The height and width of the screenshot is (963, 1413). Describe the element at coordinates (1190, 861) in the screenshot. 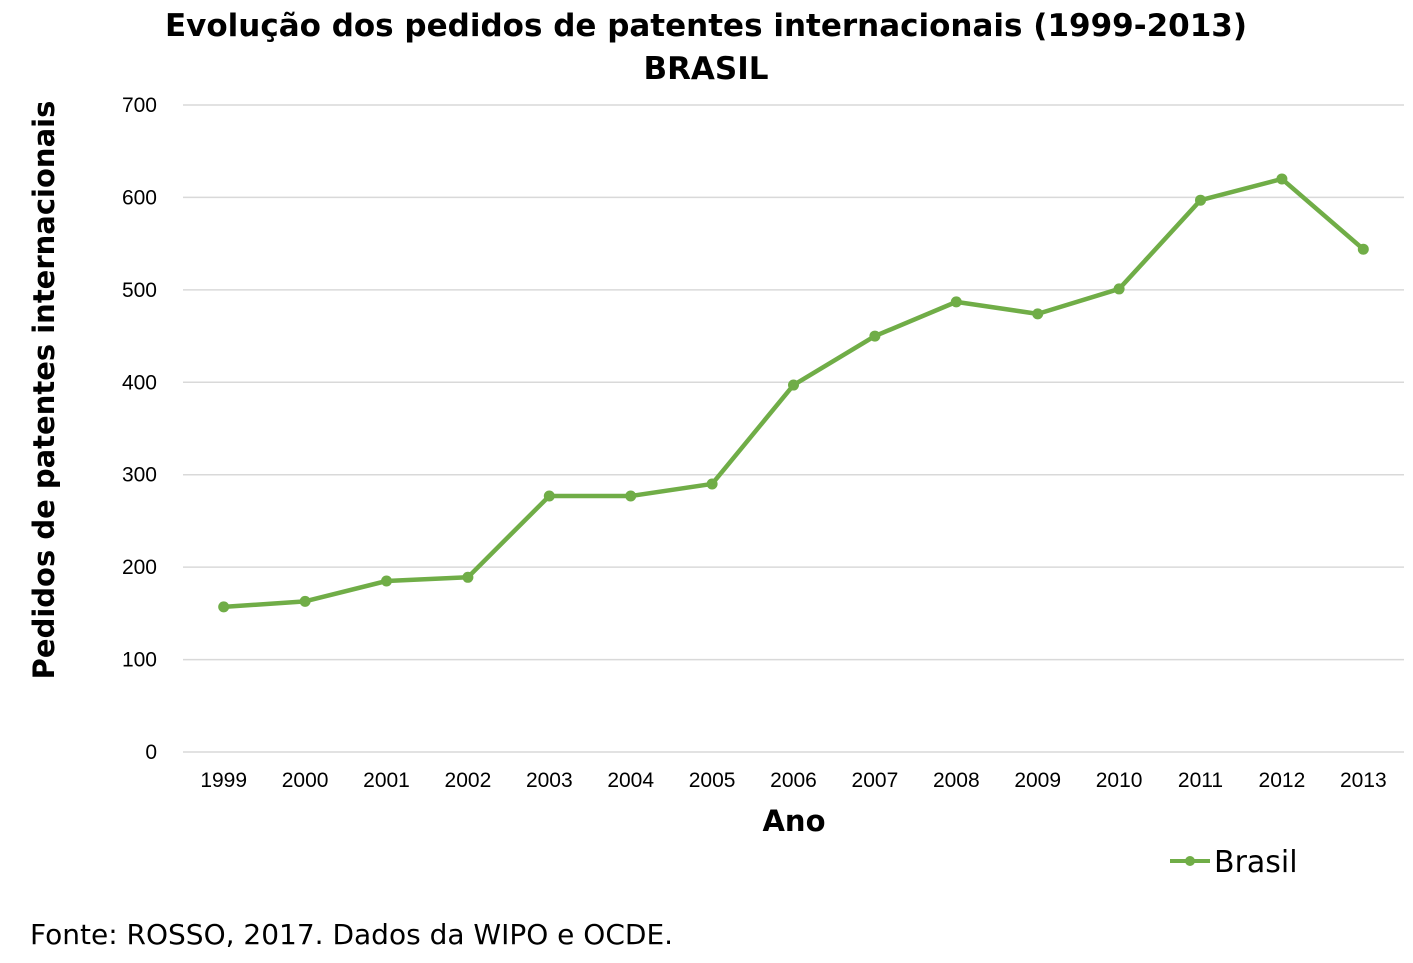

I see `legend-marker-brasil` at that location.